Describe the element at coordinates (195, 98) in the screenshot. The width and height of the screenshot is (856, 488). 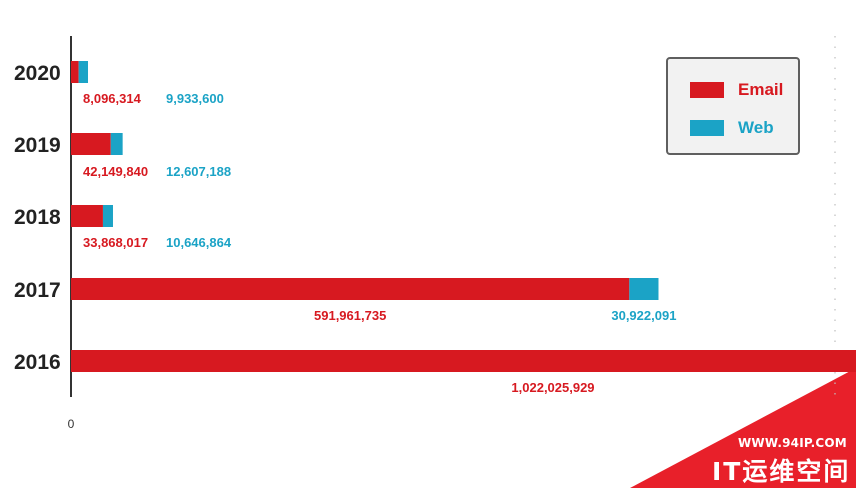
I see `data-label-web: 9,933,600` at that location.